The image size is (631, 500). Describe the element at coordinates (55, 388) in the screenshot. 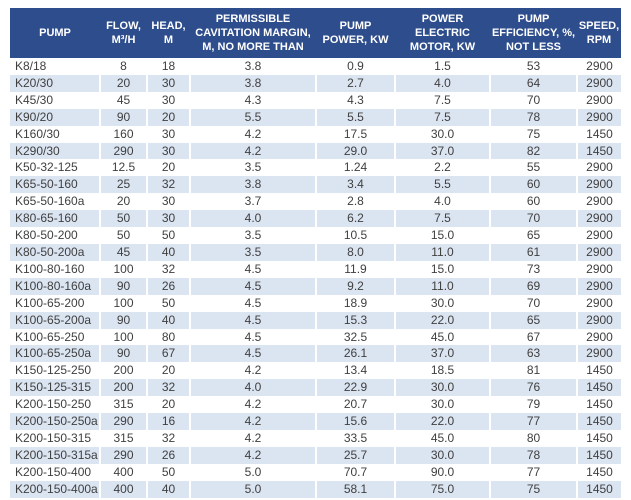

I see `pump-model-cell: K150-125-315` at that location.